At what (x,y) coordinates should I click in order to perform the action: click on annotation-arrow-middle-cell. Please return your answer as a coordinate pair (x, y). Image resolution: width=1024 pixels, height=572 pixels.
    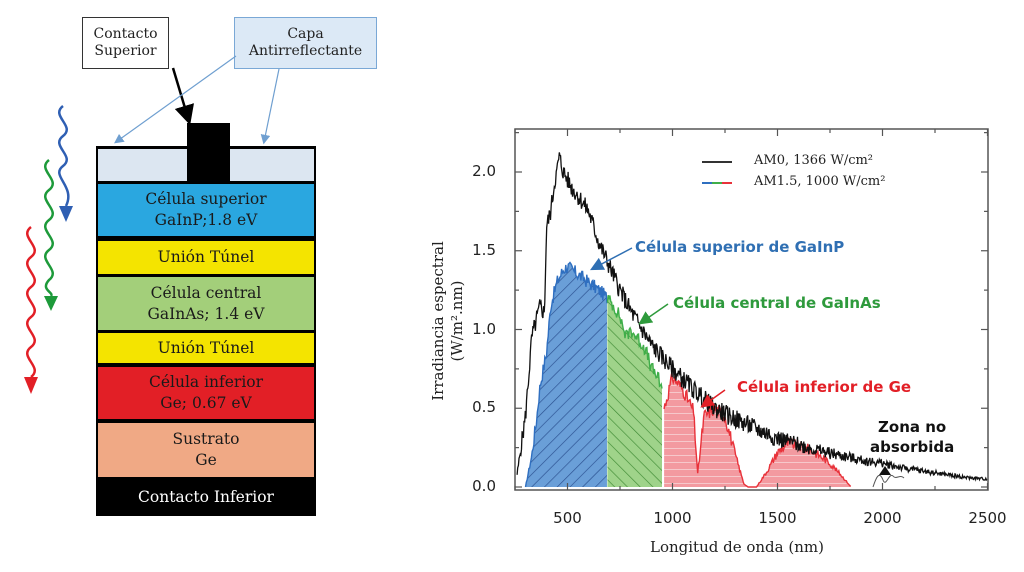
    Looking at the image, I should click on (653, 314).